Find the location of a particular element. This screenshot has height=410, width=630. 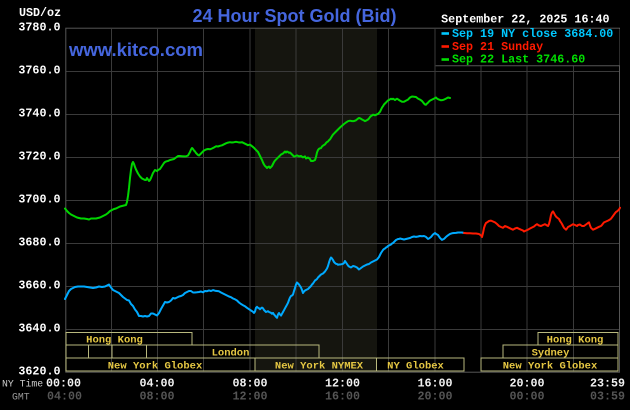

svg-text: 23:59 is located at coordinates (607, 383).